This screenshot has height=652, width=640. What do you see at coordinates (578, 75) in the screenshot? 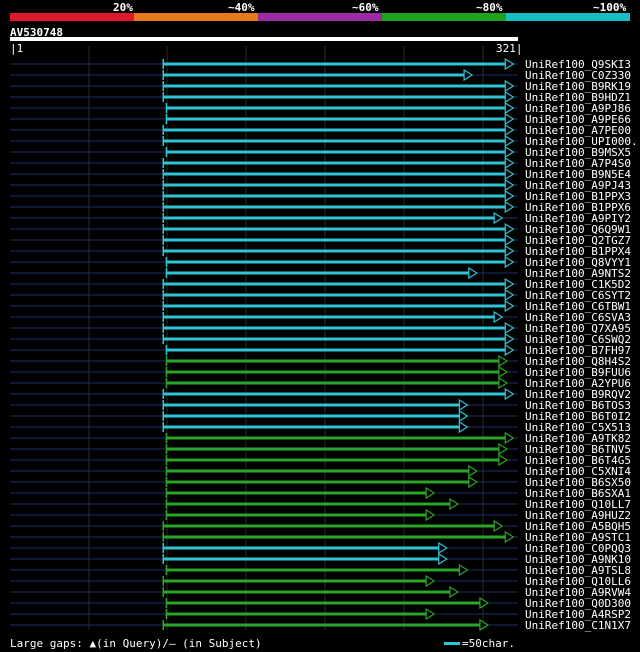
I see `hit-label: UniRef100_C0Z330` at bounding box center [578, 75].